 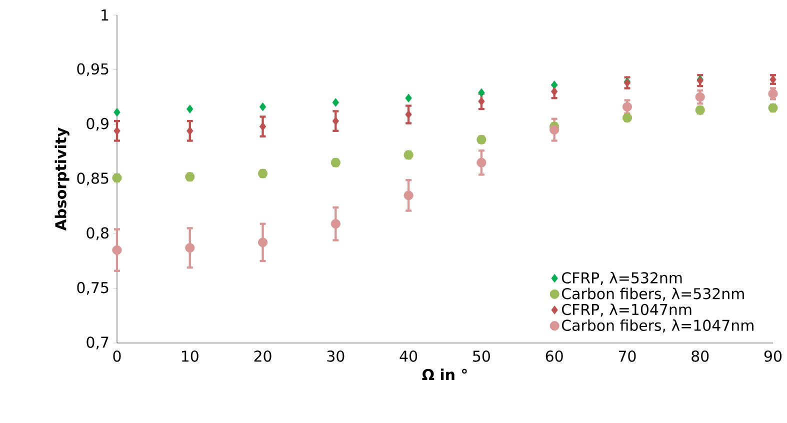 I want to click on x-tick-label: 0, so click(x=117, y=356).